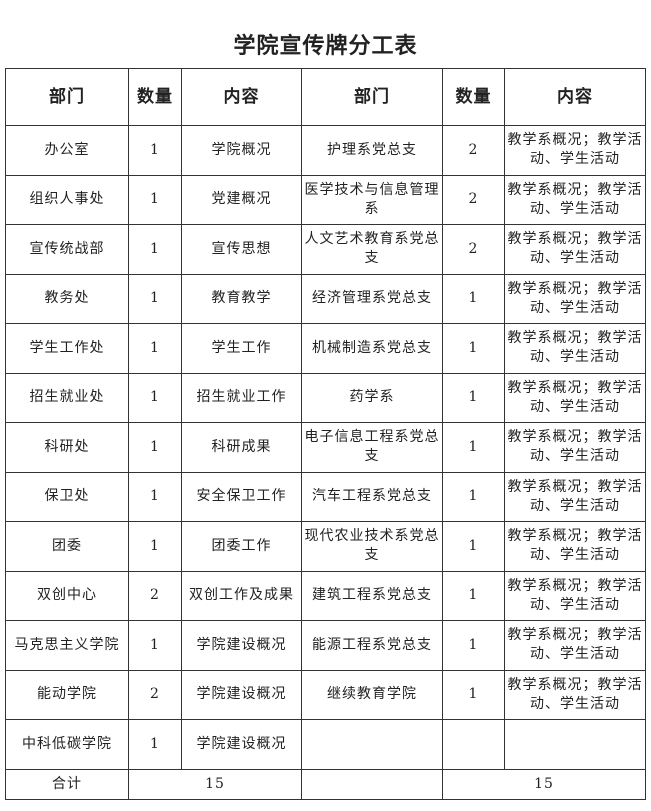 This screenshot has height=811, width=651. Describe the element at coordinates (325, 46) in the screenshot. I see `page-title: 学院宣传牌分工表` at that location.